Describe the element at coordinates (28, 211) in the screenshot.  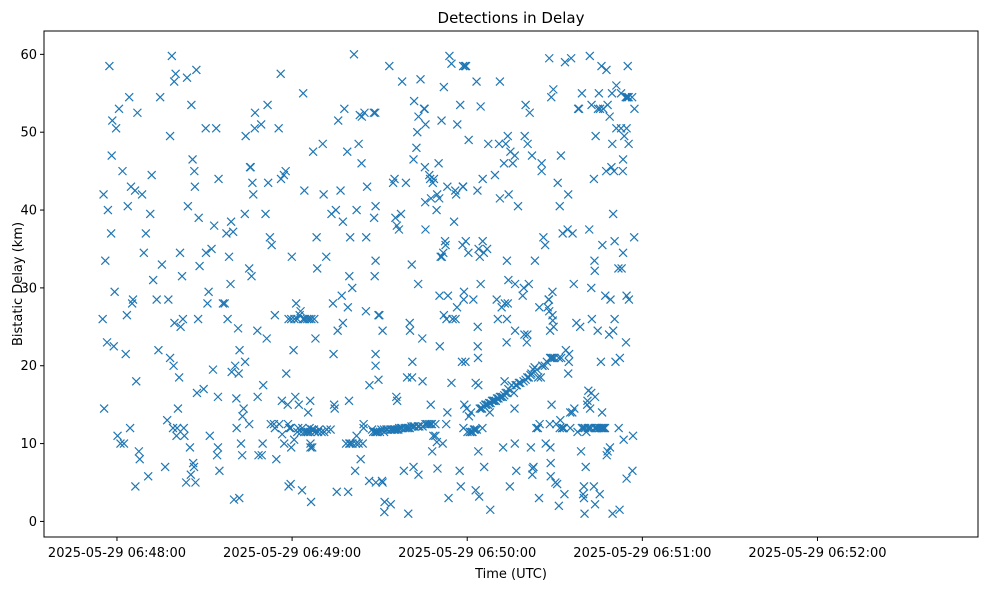
I see `y-tick-label: 40` at that location.